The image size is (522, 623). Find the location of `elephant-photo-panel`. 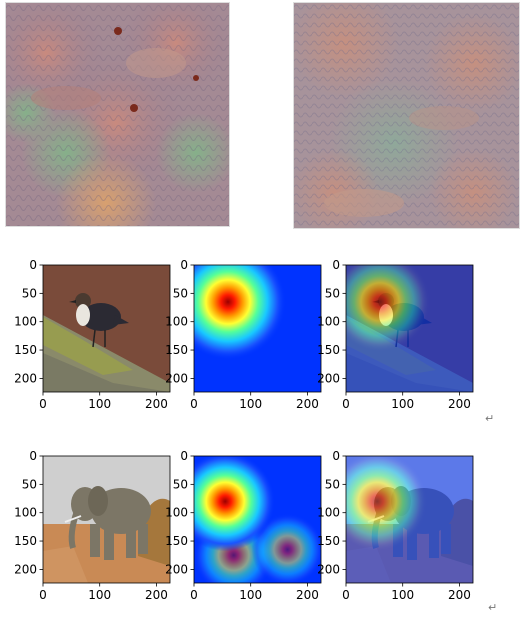

elephant-photo-panel is located at coordinates (106, 519).